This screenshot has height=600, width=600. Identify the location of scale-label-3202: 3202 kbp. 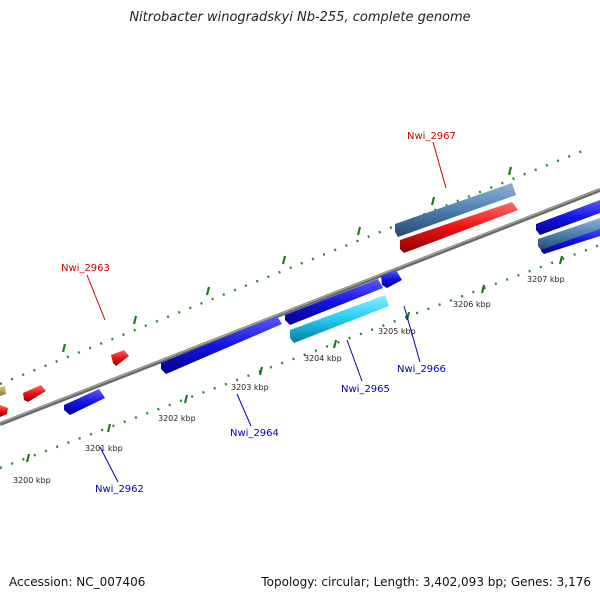
(177, 418).